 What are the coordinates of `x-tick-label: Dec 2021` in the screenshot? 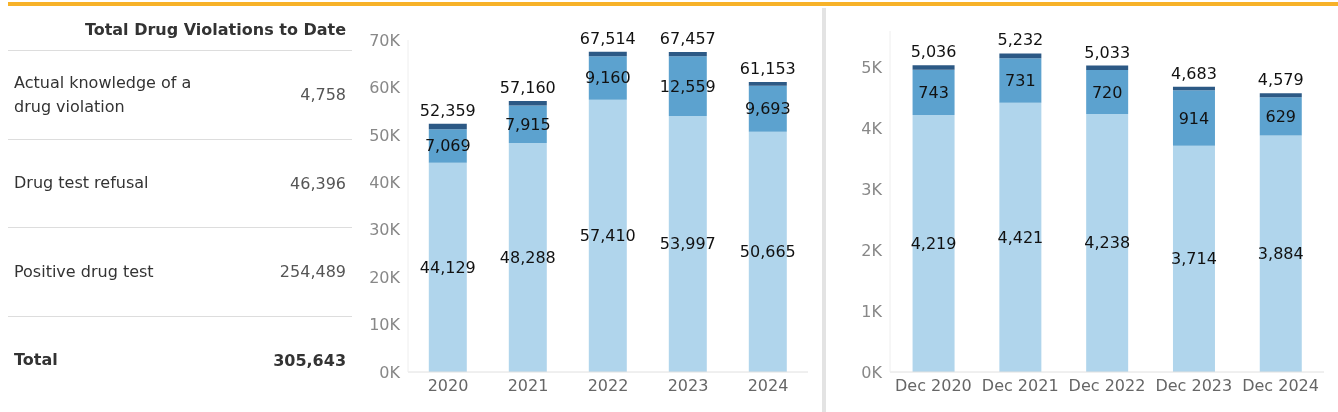 It's located at (1020, 386).